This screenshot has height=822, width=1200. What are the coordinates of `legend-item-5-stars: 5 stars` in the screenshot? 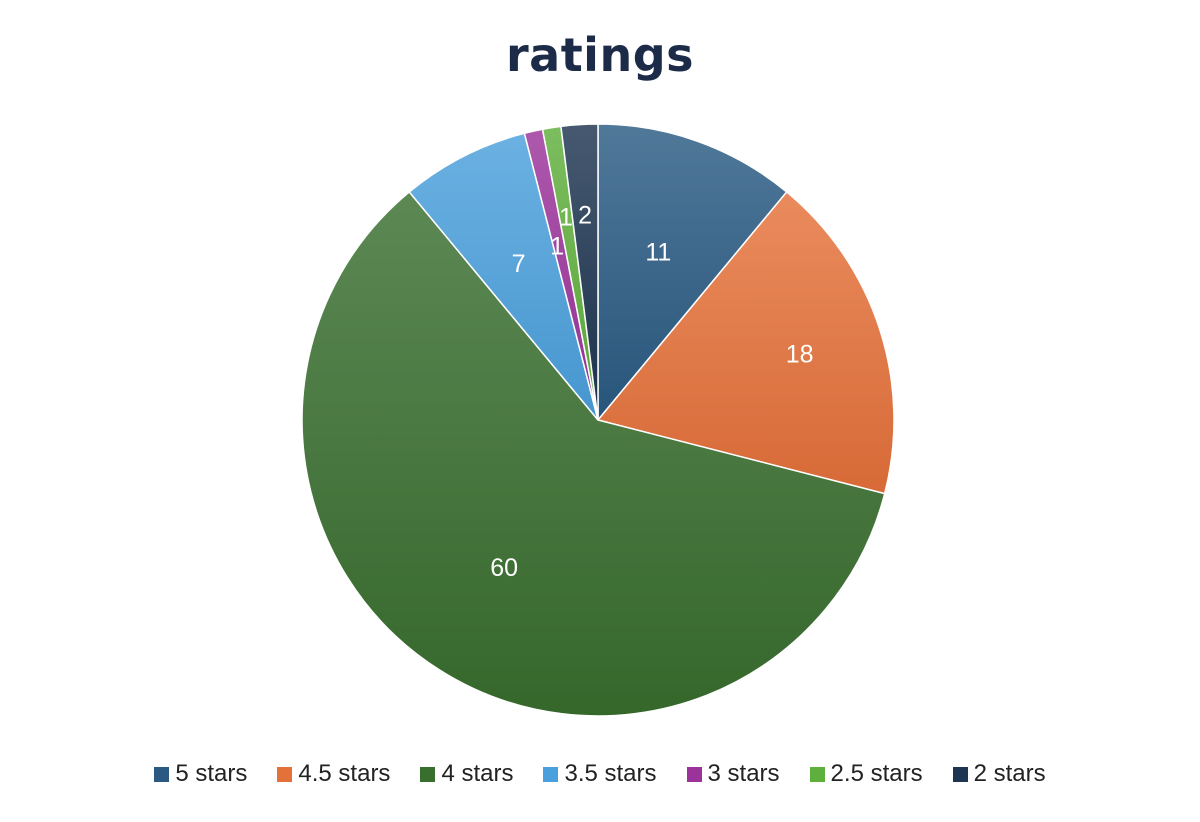 It's located at (200, 774).